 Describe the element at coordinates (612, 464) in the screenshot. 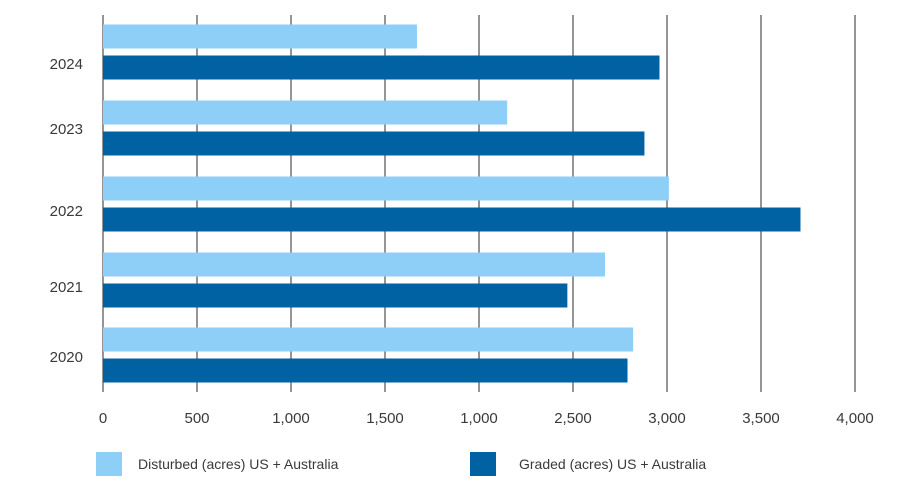

I see `legend-label: Graded (acres) US + Australia` at that location.